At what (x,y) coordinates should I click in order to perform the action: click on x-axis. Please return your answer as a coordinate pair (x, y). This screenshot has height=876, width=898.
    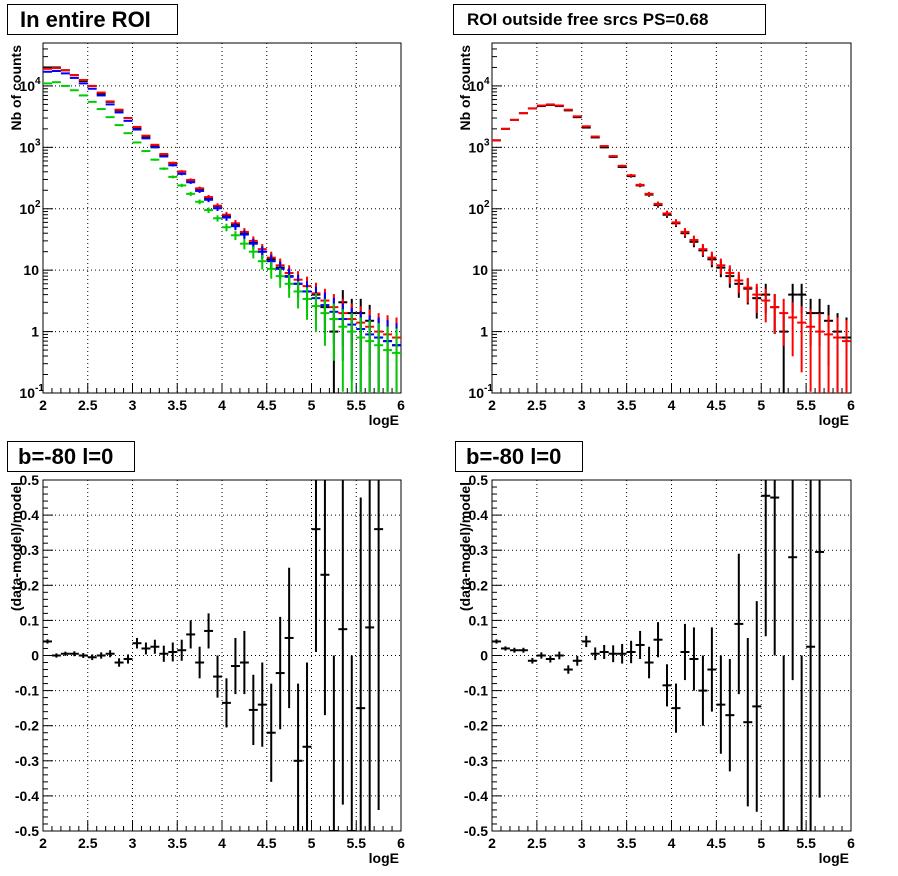
    Looking at the image, I should click on (222, 388).